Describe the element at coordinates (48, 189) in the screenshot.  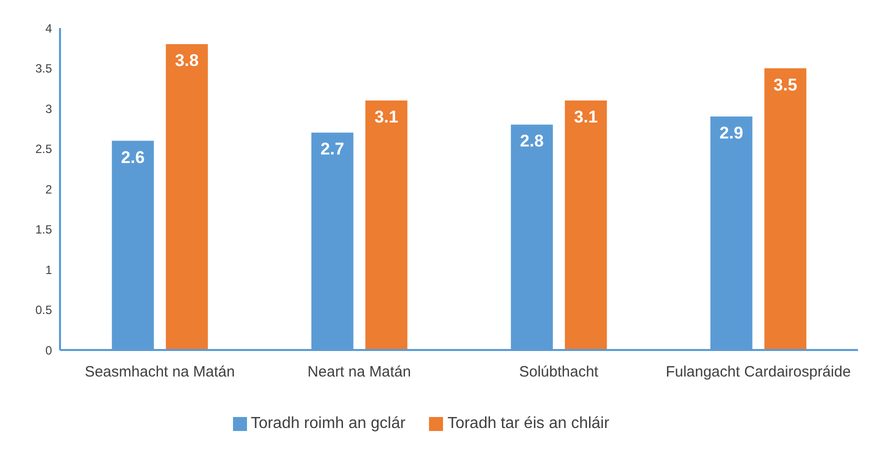
I see `y-tick-label: 2` at that location.